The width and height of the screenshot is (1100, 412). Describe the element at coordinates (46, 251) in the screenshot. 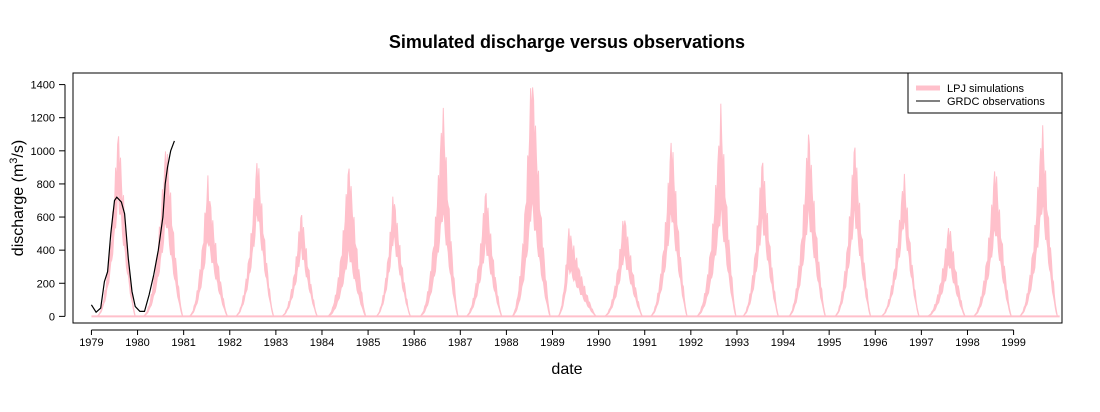

I see `y-tick-label: 400` at that location.